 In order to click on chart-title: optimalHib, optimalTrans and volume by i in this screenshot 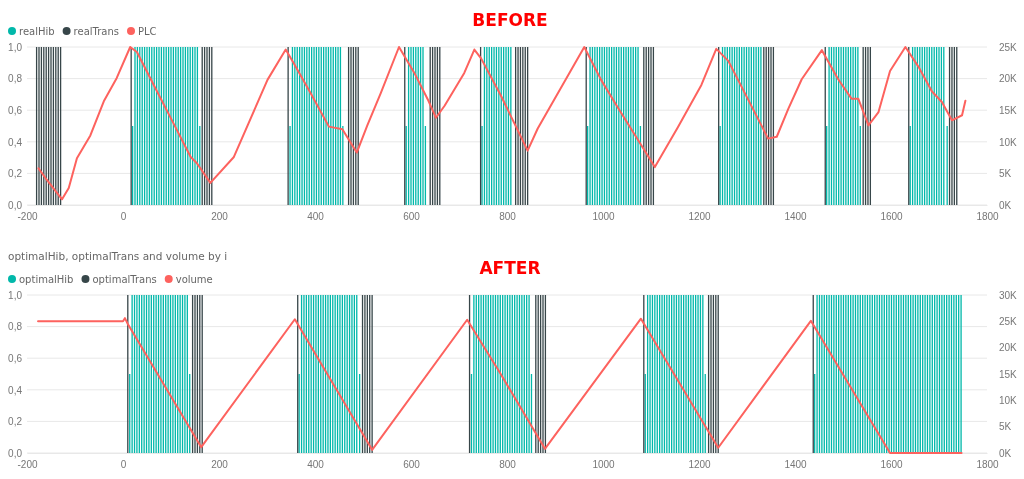, I will do `click(118, 256)`.